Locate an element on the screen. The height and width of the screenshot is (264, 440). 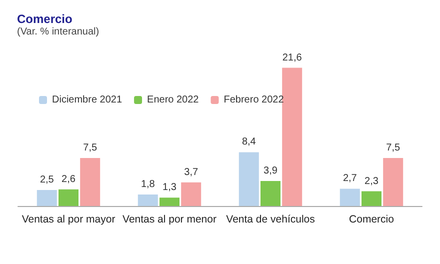
data-label: 1,8 is located at coordinates (148, 184).